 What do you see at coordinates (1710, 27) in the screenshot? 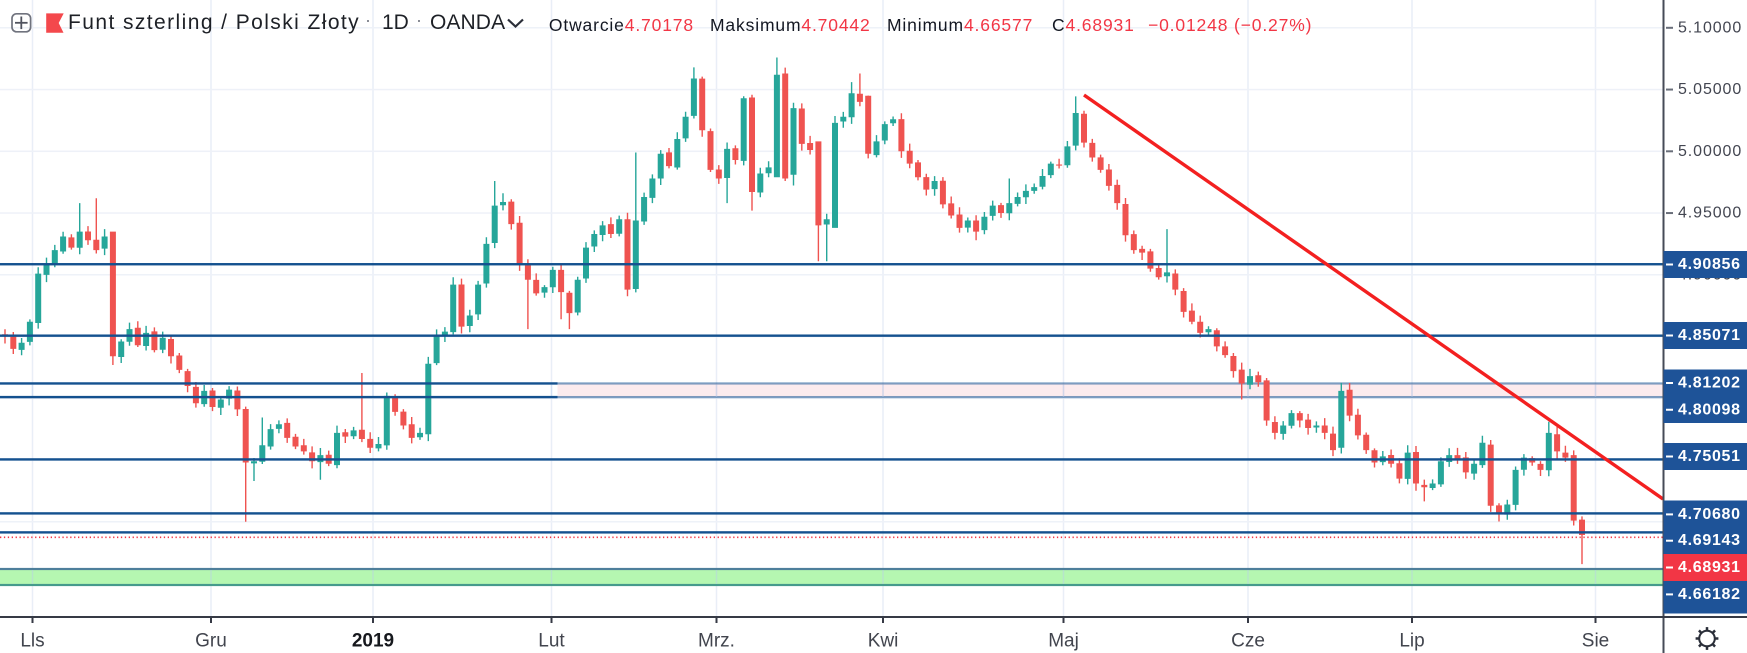
I see `svg-text: 5.10000` at bounding box center [1710, 27].